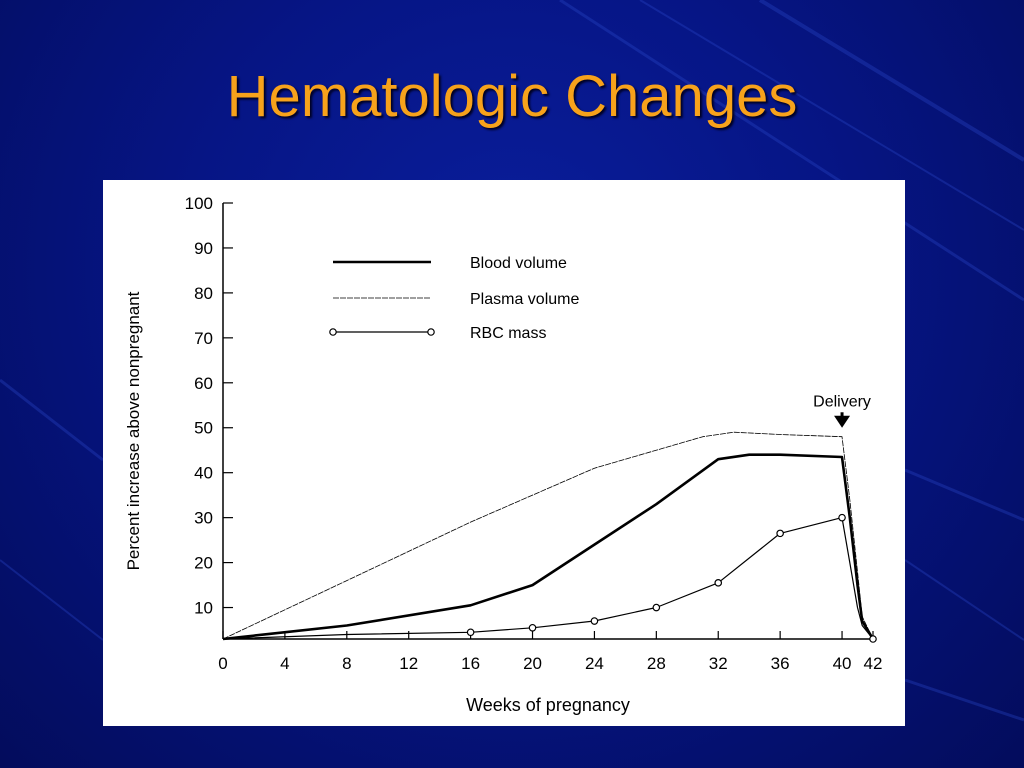 The image size is (1024, 768). What do you see at coordinates (203, 383) in the screenshot?
I see `y-tick-label: 60` at bounding box center [203, 383].